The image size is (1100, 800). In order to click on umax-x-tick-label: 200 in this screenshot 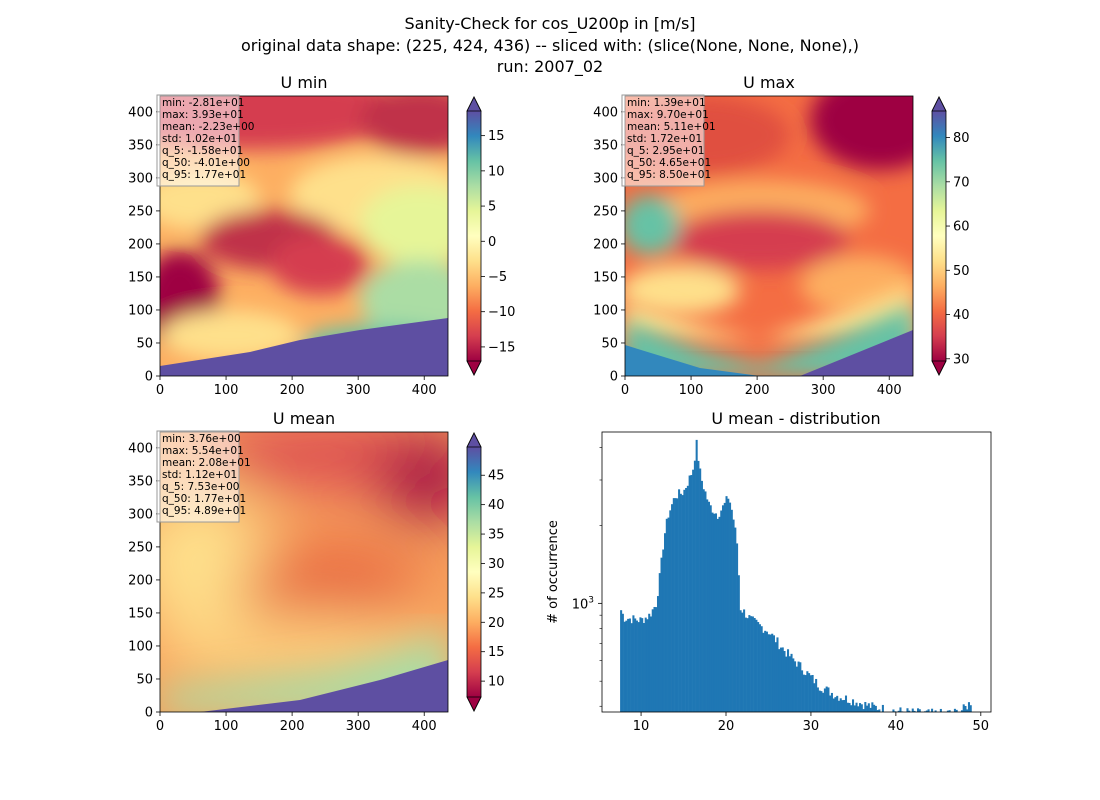, I will do `click(757, 390)`.